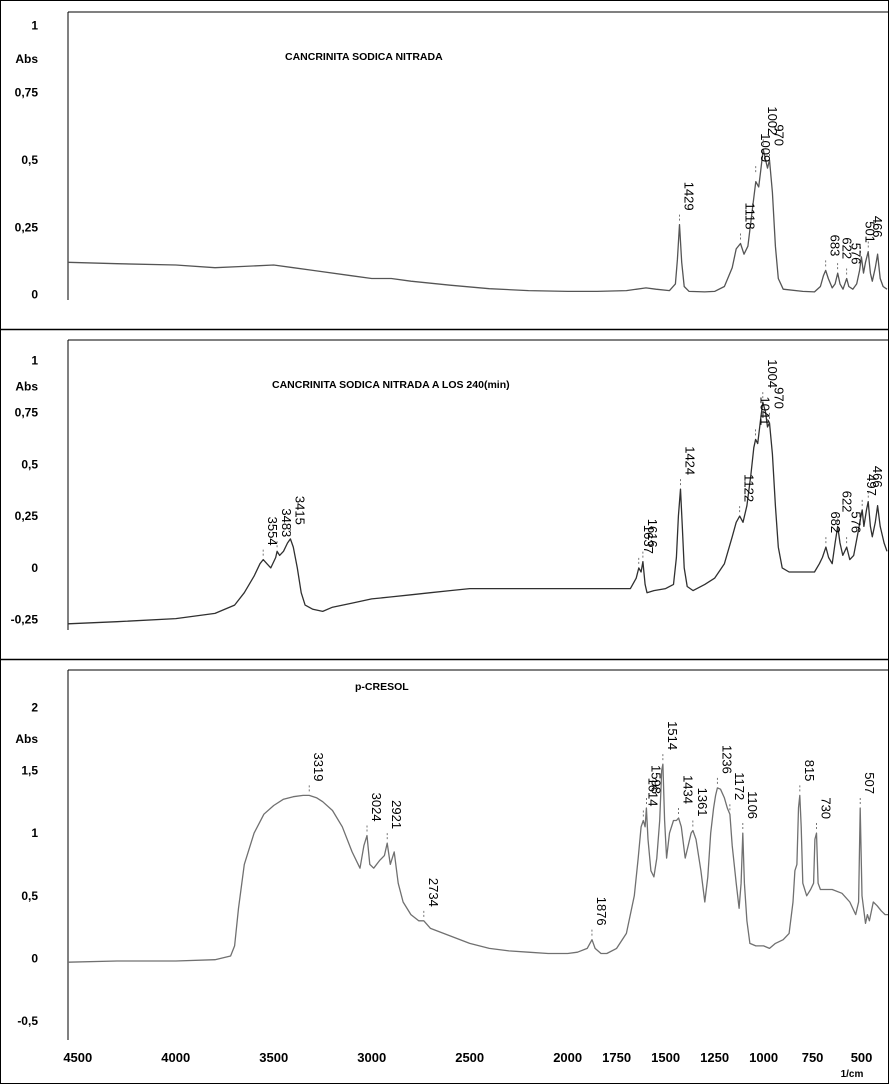 The width and height of the screenshot is (889, 1084). I want to click on peak-label: 497, so click(871, 485).